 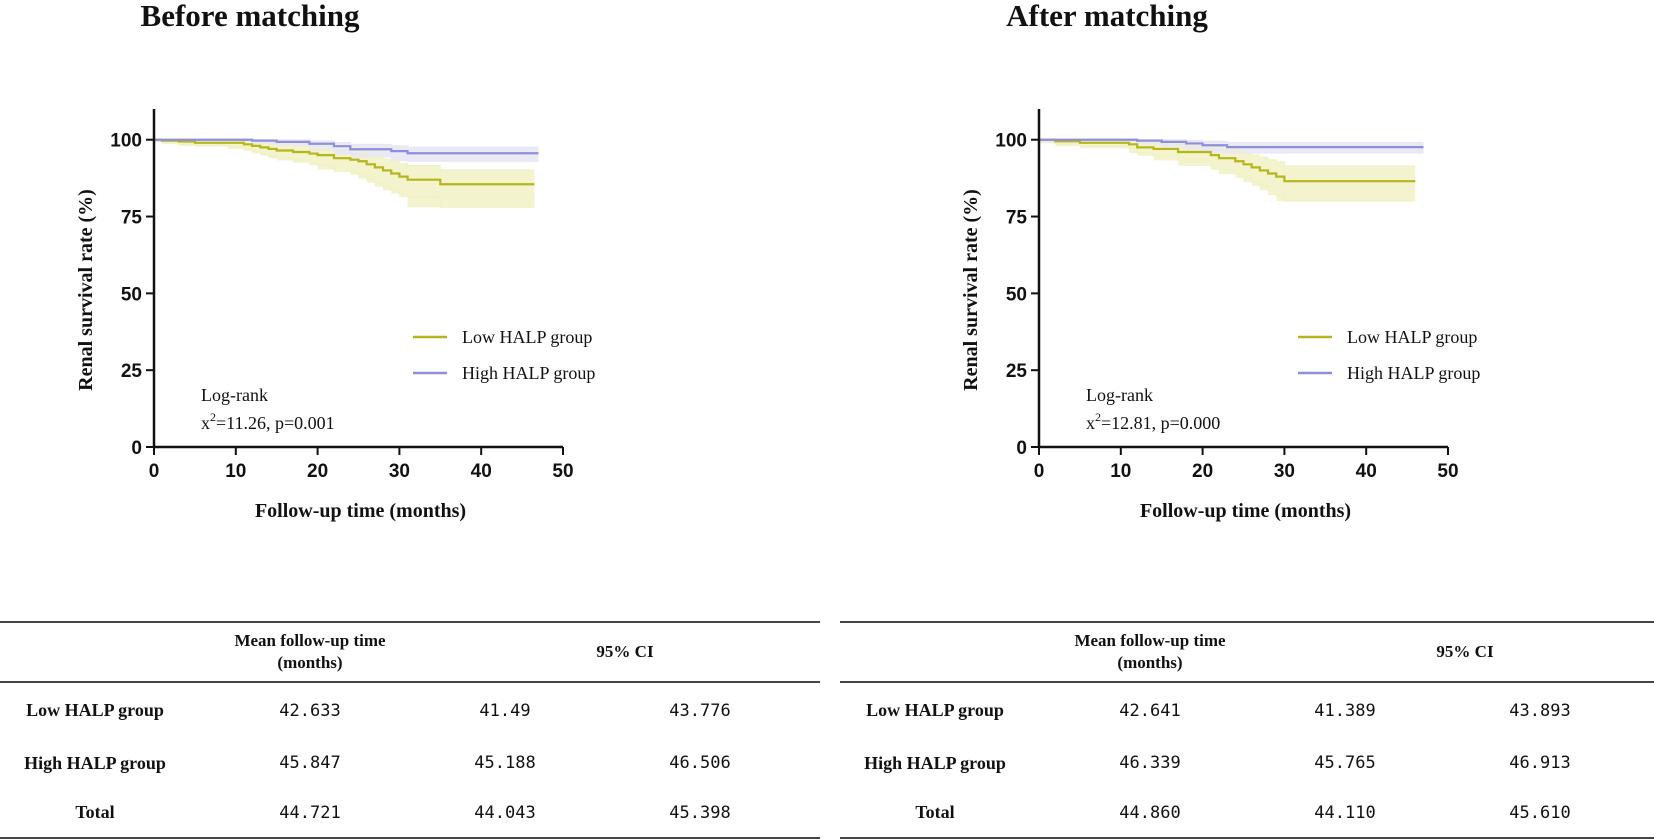 I want to click on cell-mean: 44.721, so click(x=310, y=812).